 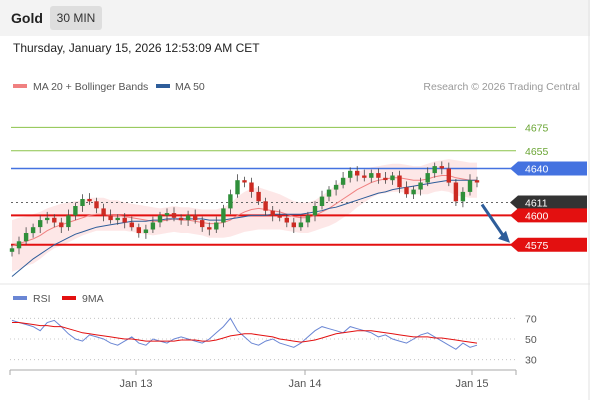 What do you see at coordinates (537, 128) in the screenshot?
I see `level-label-4675: 4675` at bounding box center [537, 128].